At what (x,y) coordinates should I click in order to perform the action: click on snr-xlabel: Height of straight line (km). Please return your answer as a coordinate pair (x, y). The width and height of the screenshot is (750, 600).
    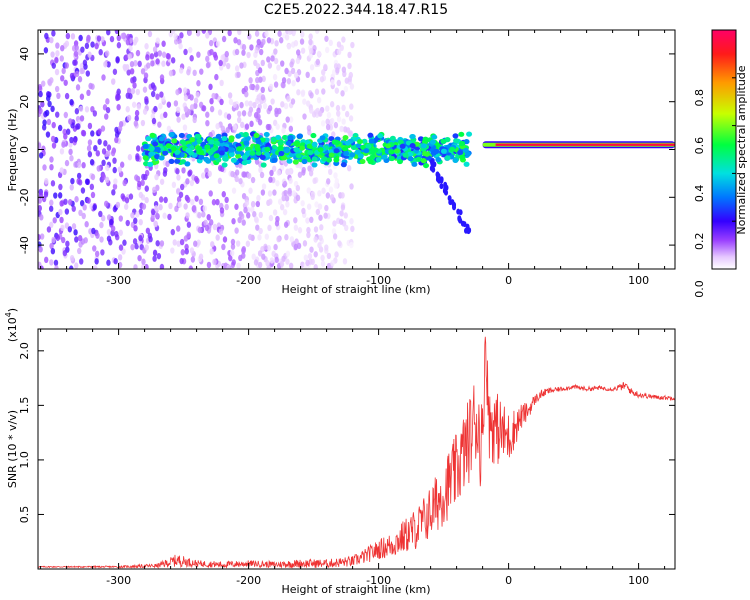
    Looking at the image, I should click on (355, 589).